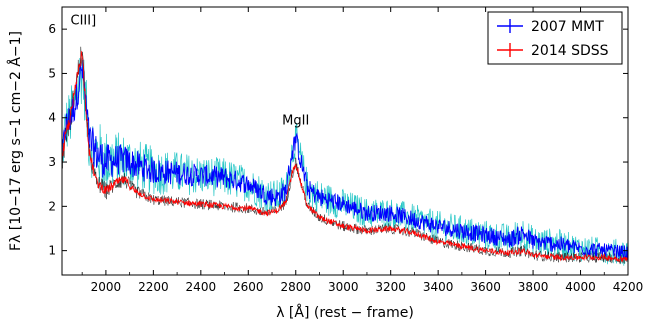  I want to click on x-tick-label-2200: 2200, so click(153, 287).